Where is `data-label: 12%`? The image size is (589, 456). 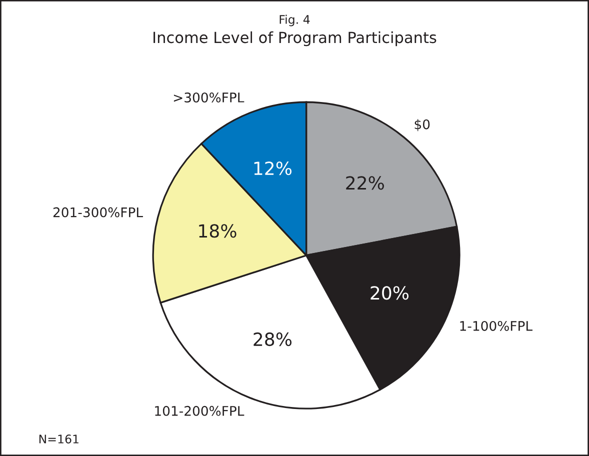
data-label: 12% is located at coordinates (273, 168).